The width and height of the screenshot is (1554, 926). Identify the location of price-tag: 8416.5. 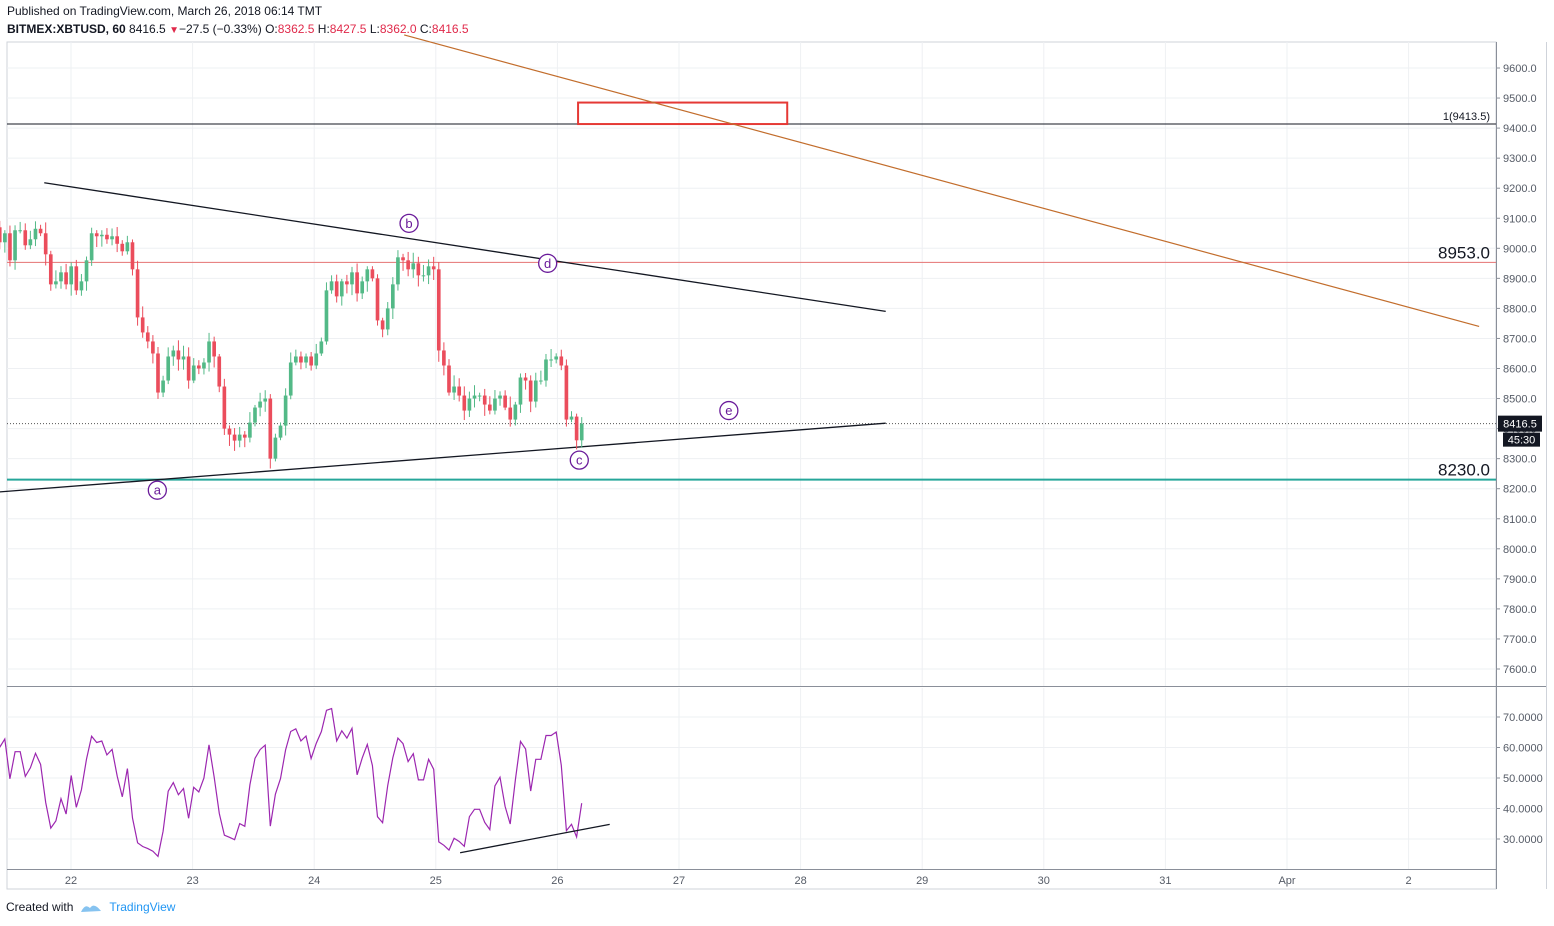
(1520, 425).